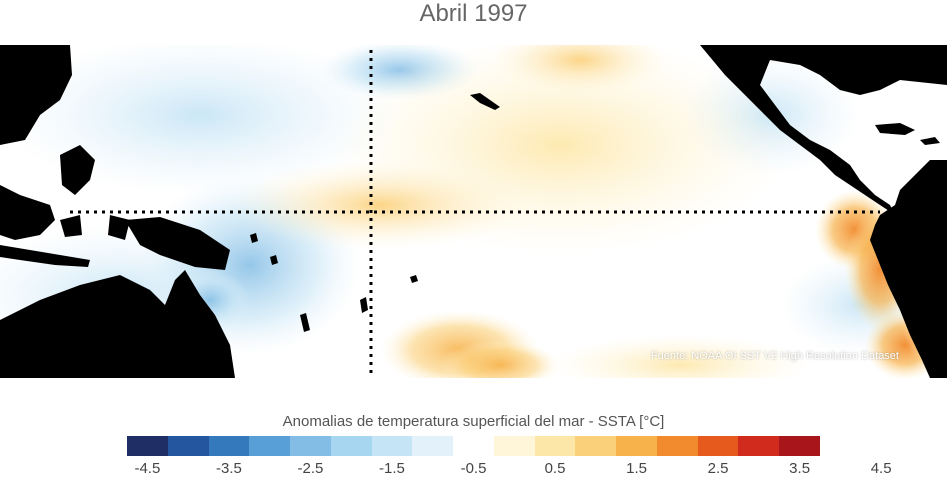 The image size is (947, 480). I want to click on colorbar-tick-label: -4.5, so click(147, 468).